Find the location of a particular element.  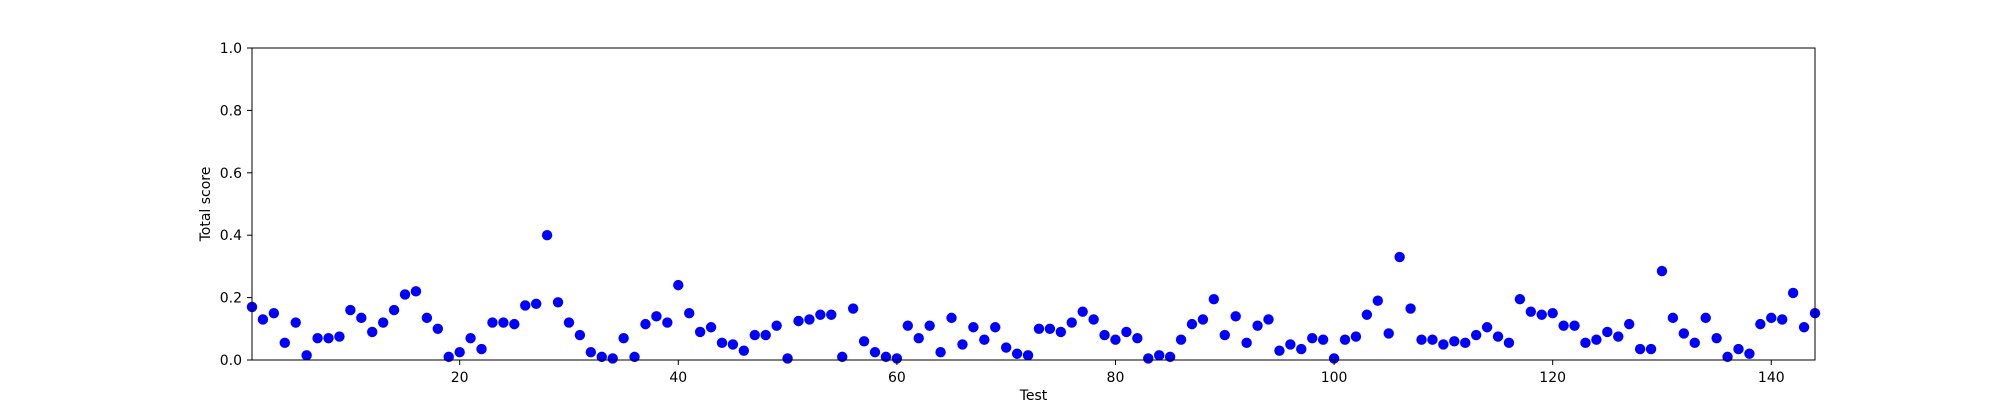

x-tick-label: 140 is located at coordinates (1771, 378).